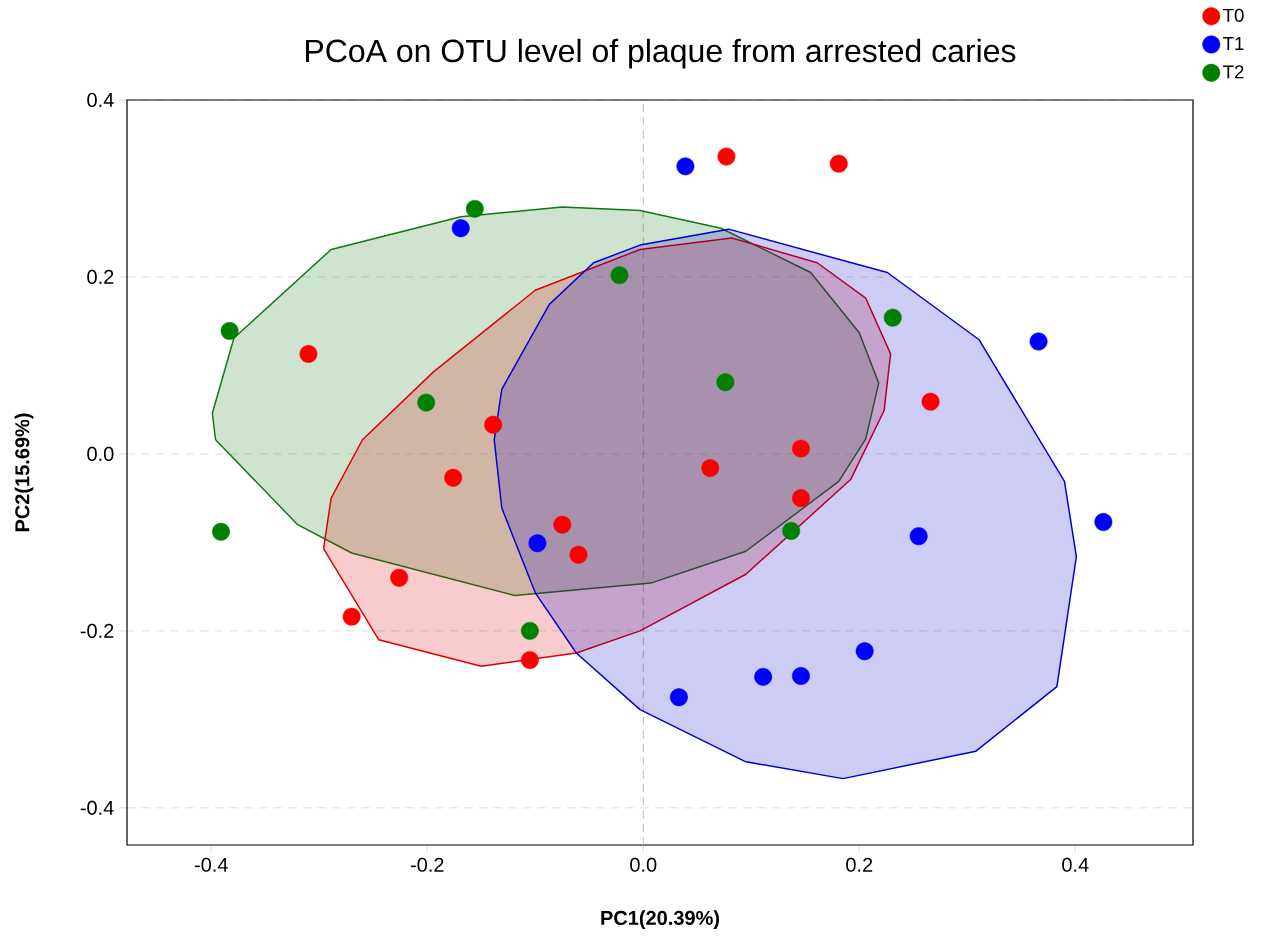  Describe the element at coordinates (859, 864) in the screenshot. I see `x-tick-label: 0.2` at that location.